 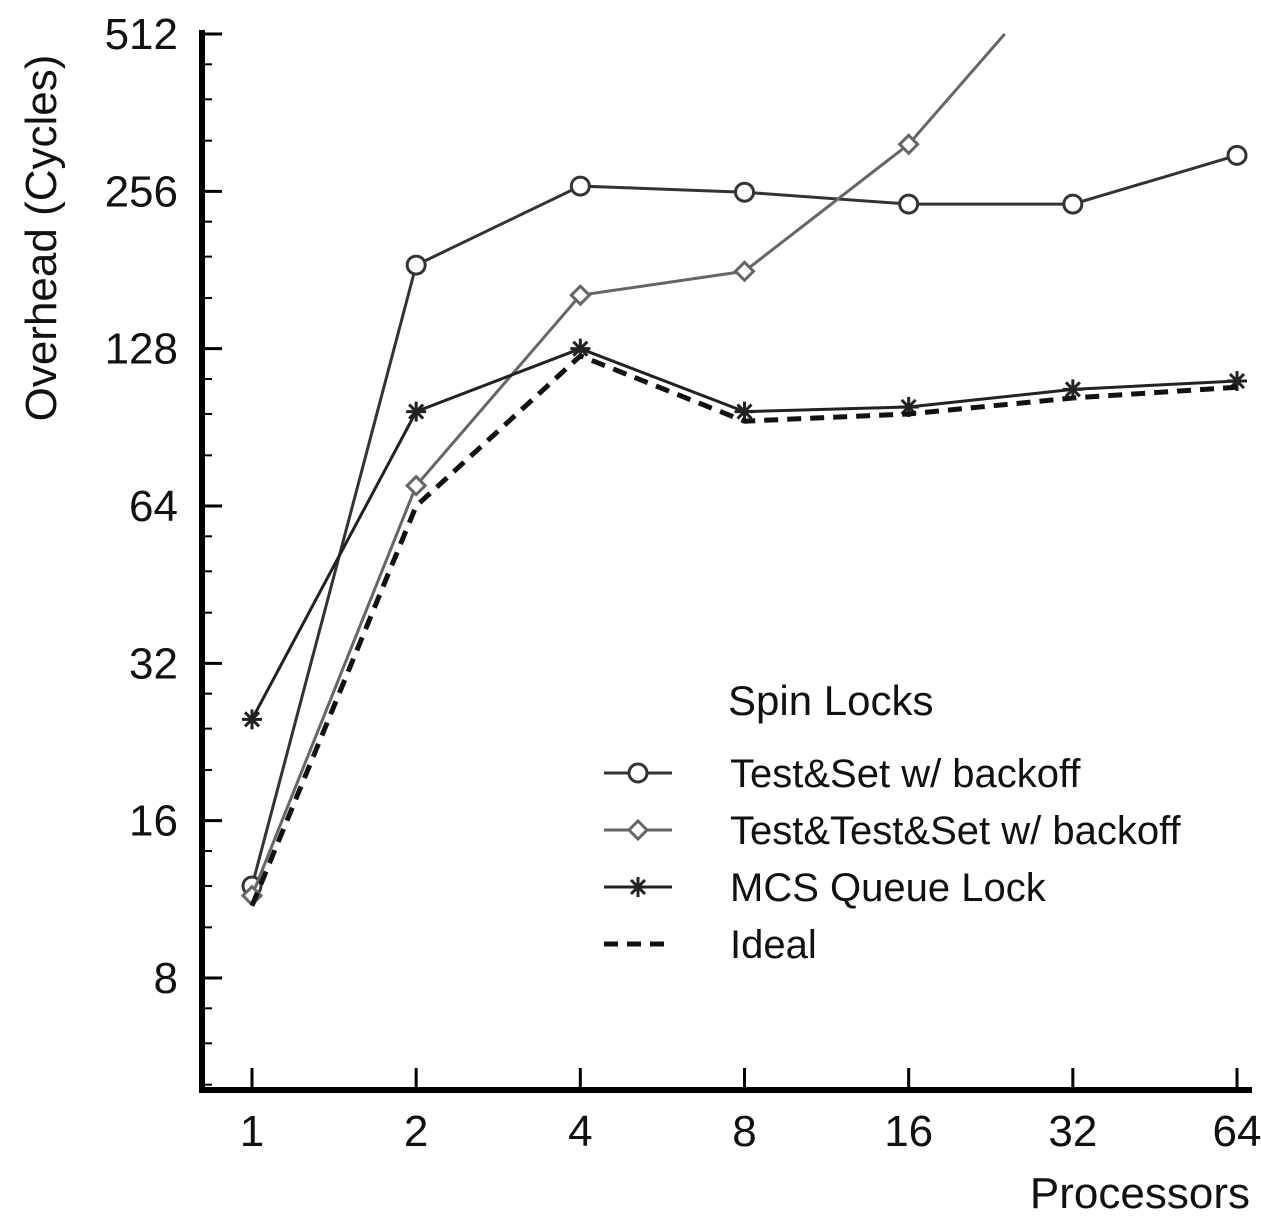 I want to click on x-tick-label: 8, so click(x=744, y=1131).